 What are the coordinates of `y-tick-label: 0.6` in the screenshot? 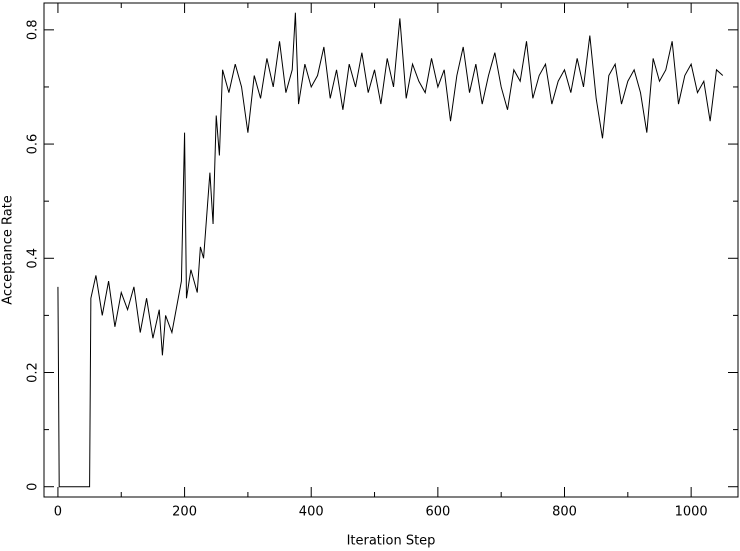 It's located at (33, 144).